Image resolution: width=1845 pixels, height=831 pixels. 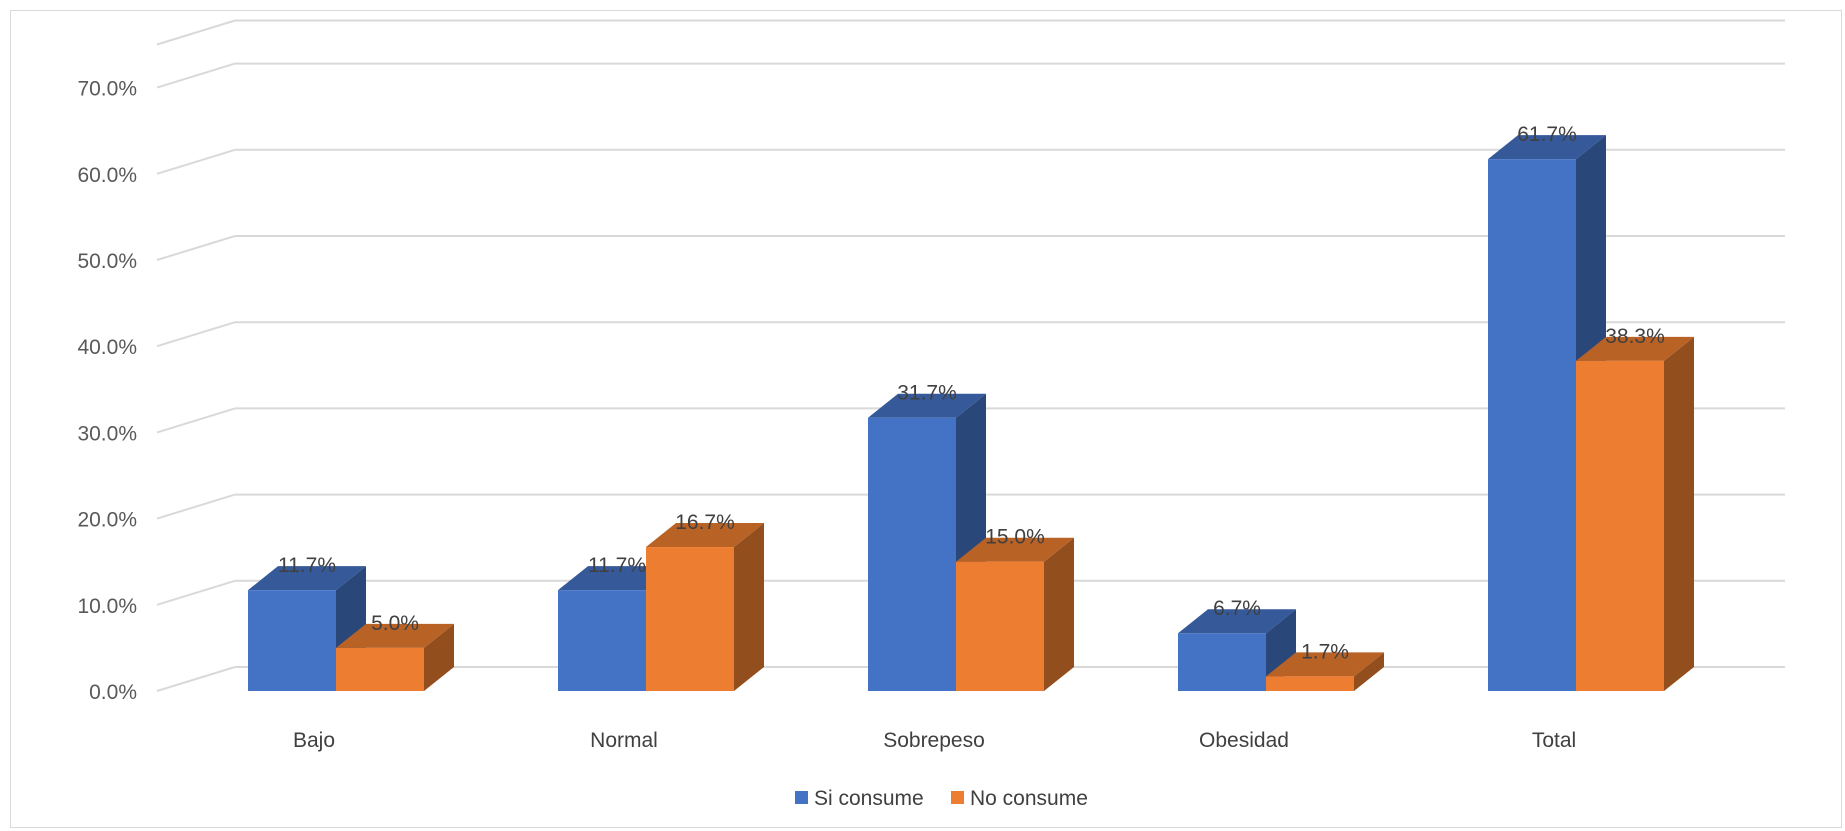 What do you see at coordinates (1015, 537) in the screenshot?
I see `data-label: 15.0%` at bounding box center [1015, 537].